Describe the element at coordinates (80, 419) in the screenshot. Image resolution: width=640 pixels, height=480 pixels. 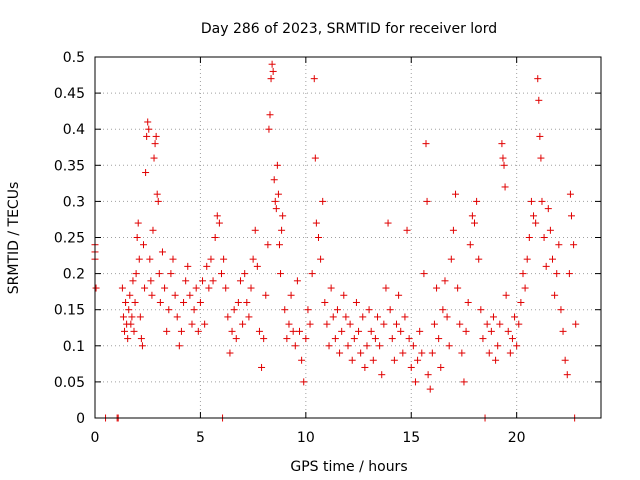
I see `y-tick-label: 0` at that location.